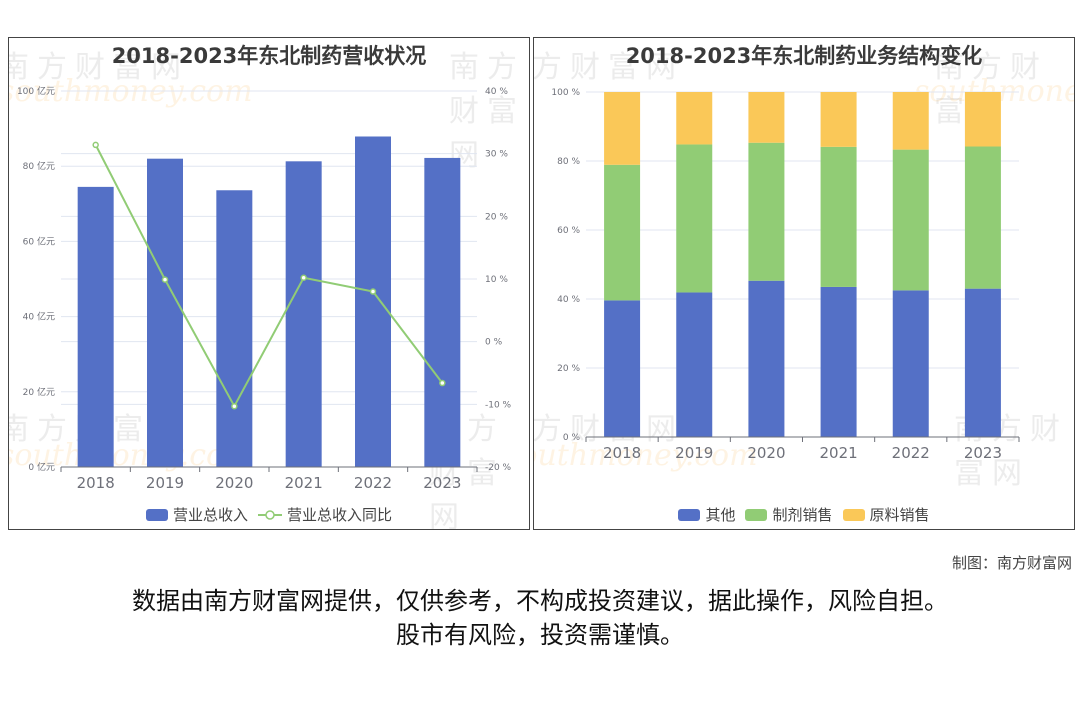 The width and height of the screenshot is (1080, 720). What do you see at coordinates (498, 405) in the screenshot?
I see `svg-text: -10 %` at bounding box center [498, 405].